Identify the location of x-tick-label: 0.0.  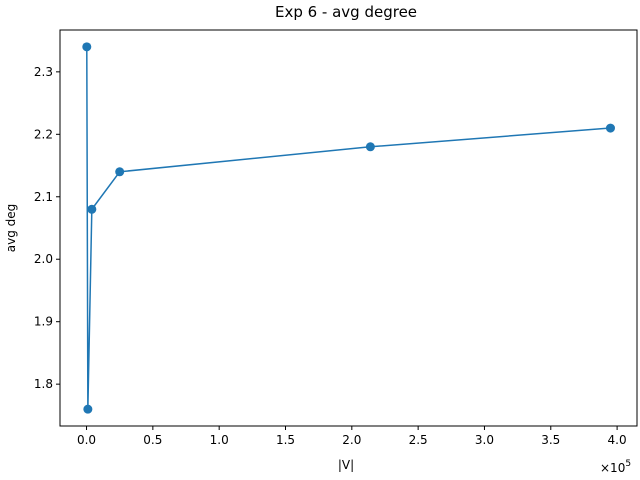
(86, 440).